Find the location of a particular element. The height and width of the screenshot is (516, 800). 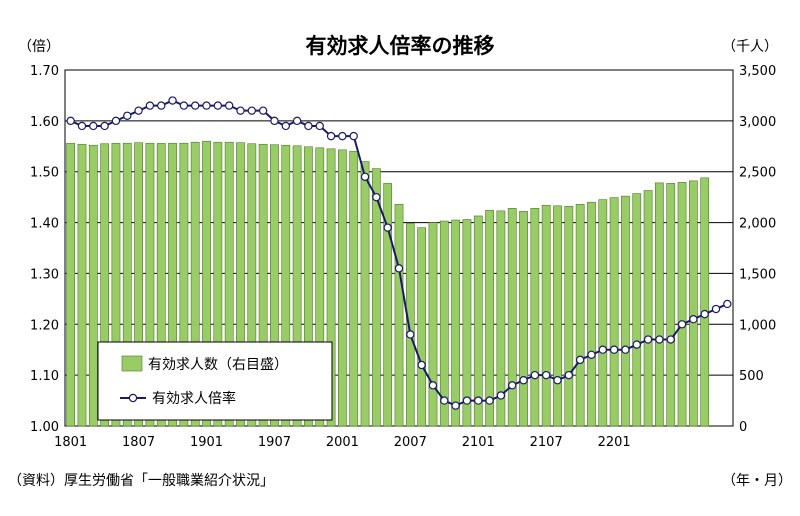

legend-label-bars: 有効求人数（右目盛） is located at coordinates (218, 365).